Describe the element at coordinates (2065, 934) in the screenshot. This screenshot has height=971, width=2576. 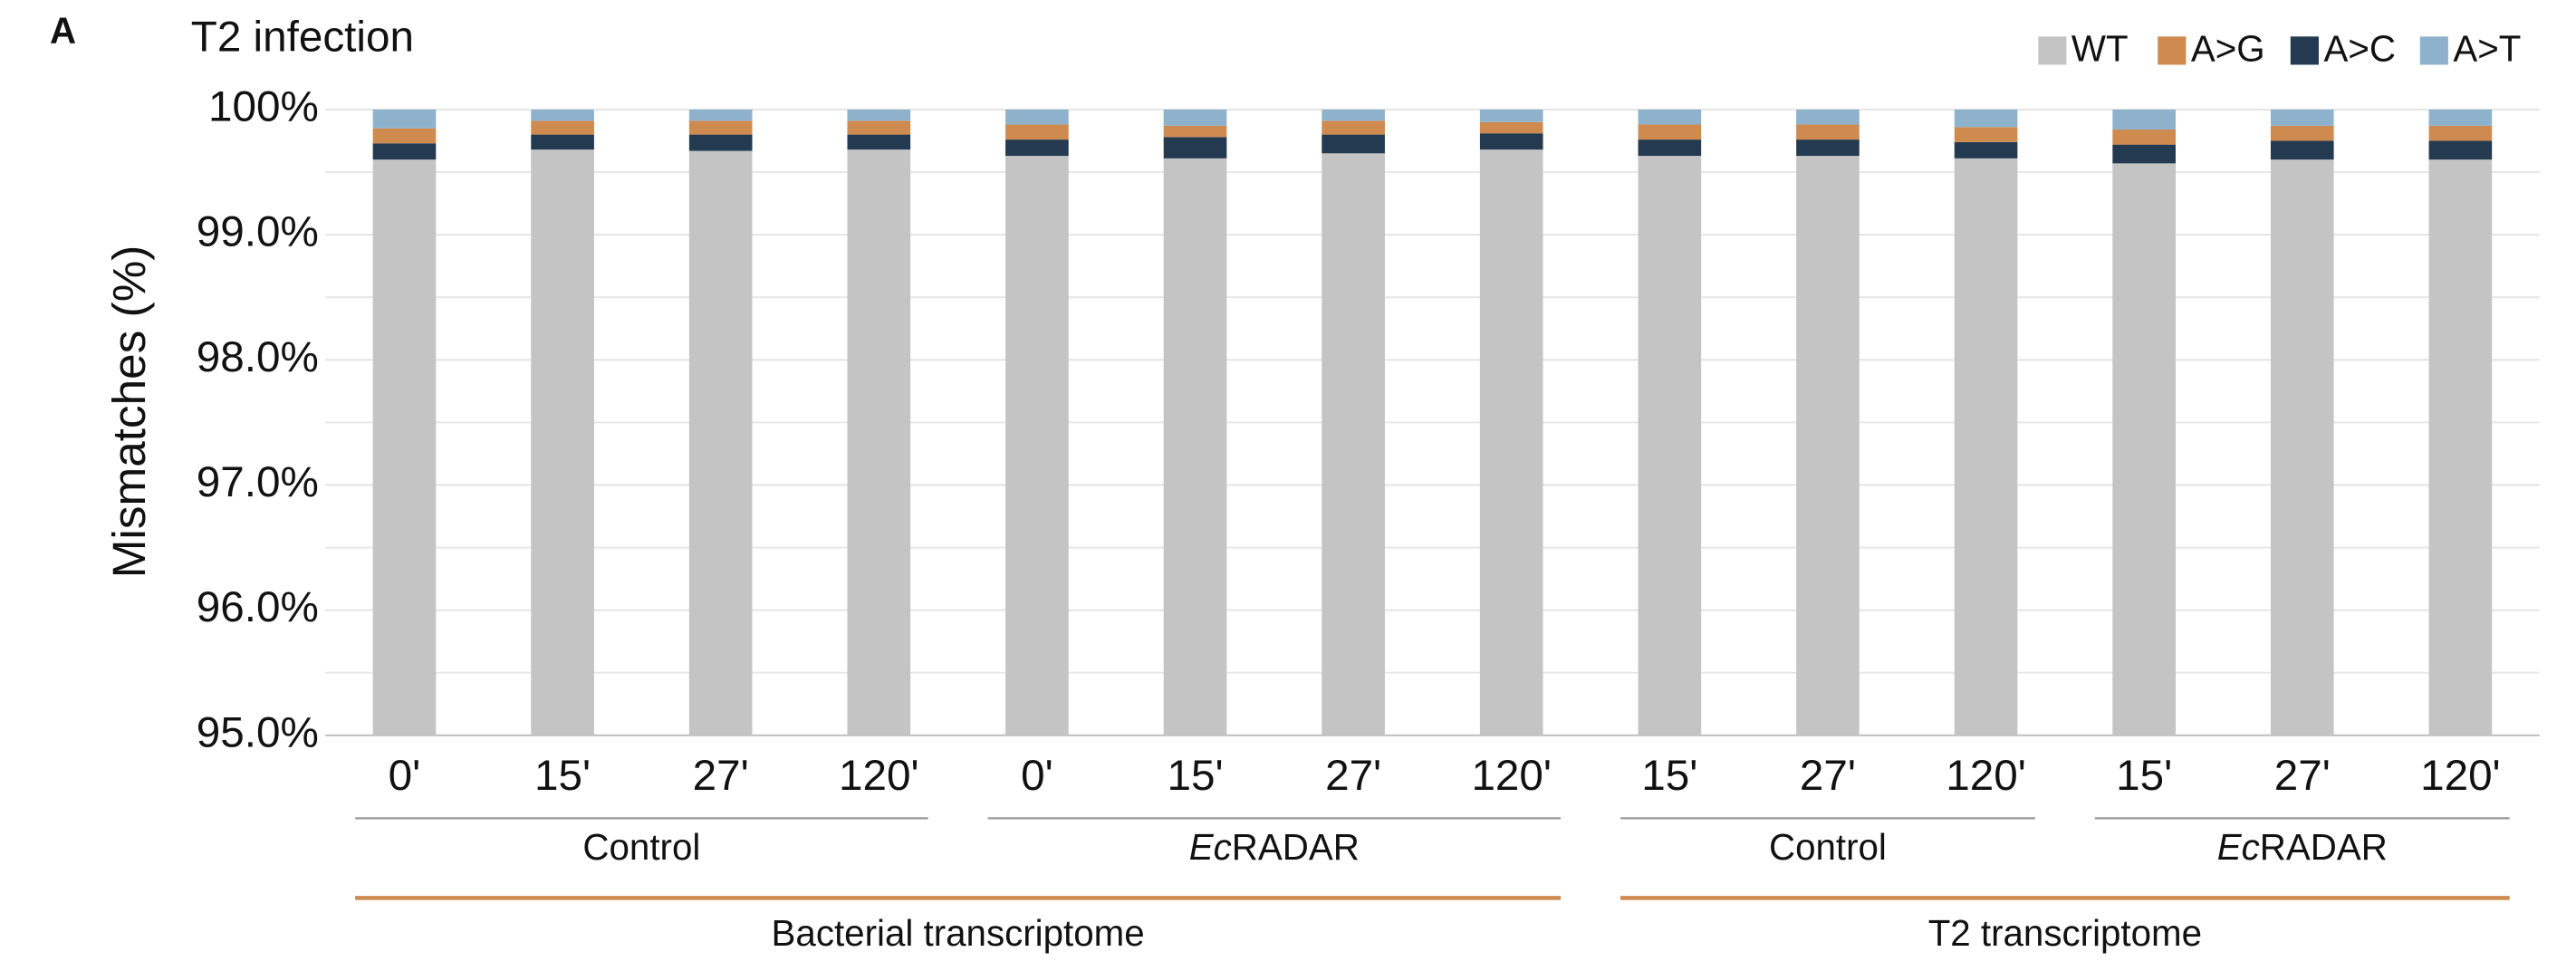
I see `group-label: T2 transcriptome` at that location.